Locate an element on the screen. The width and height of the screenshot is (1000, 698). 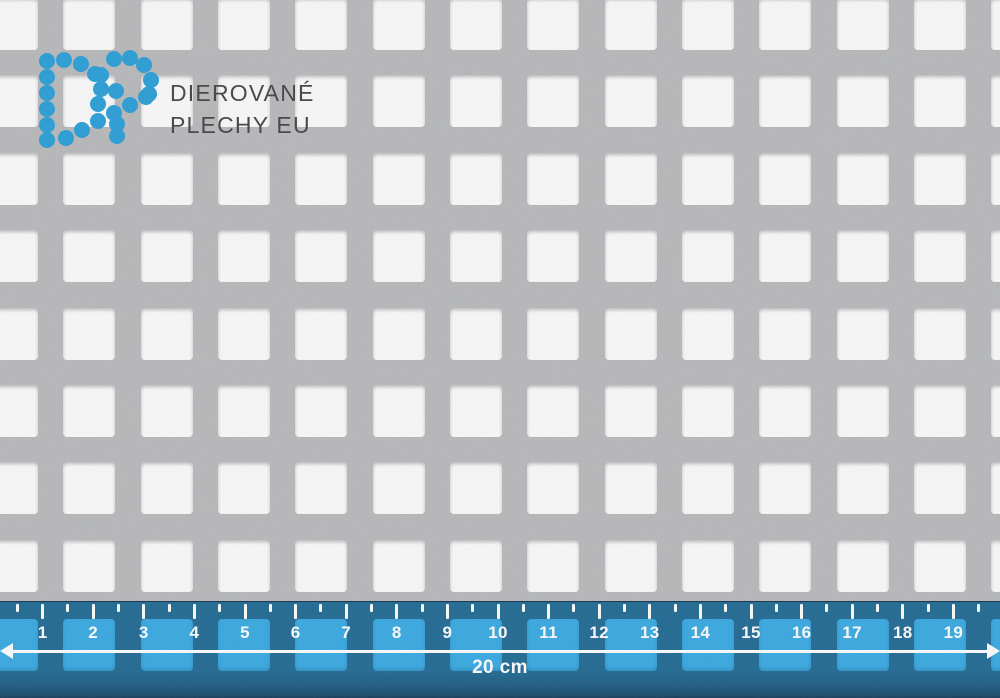
ruler-number: 2 is located at coordinates (93, 632).